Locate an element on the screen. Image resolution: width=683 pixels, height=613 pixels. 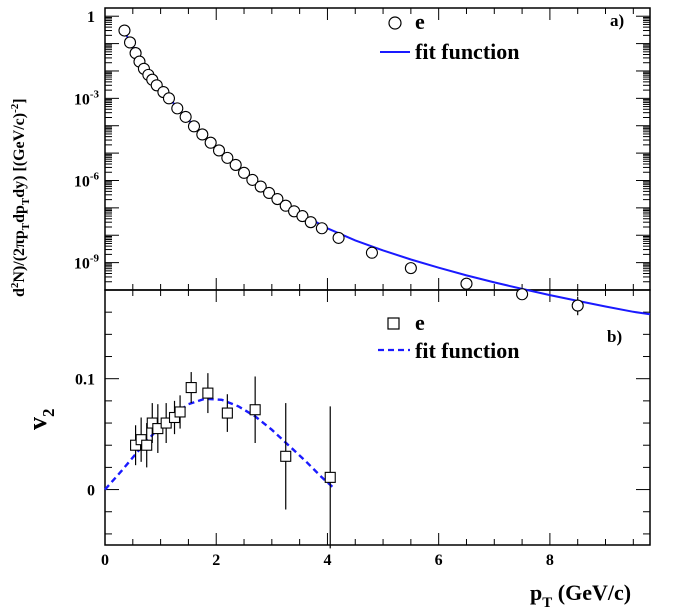
panel-b-tag: b) is located at coordinates (614, 336).